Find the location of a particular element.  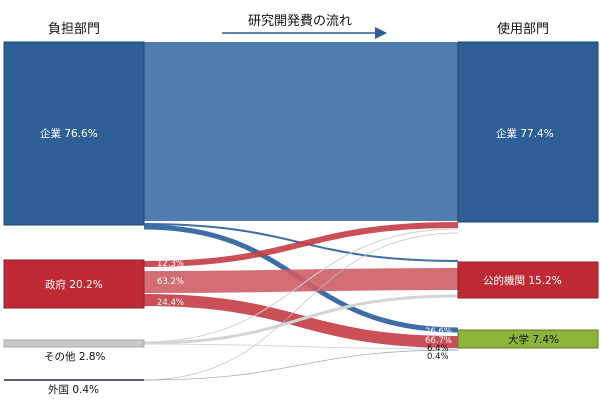

flow-label-gov-public: 63.2% is located at coordinates (170, 282).